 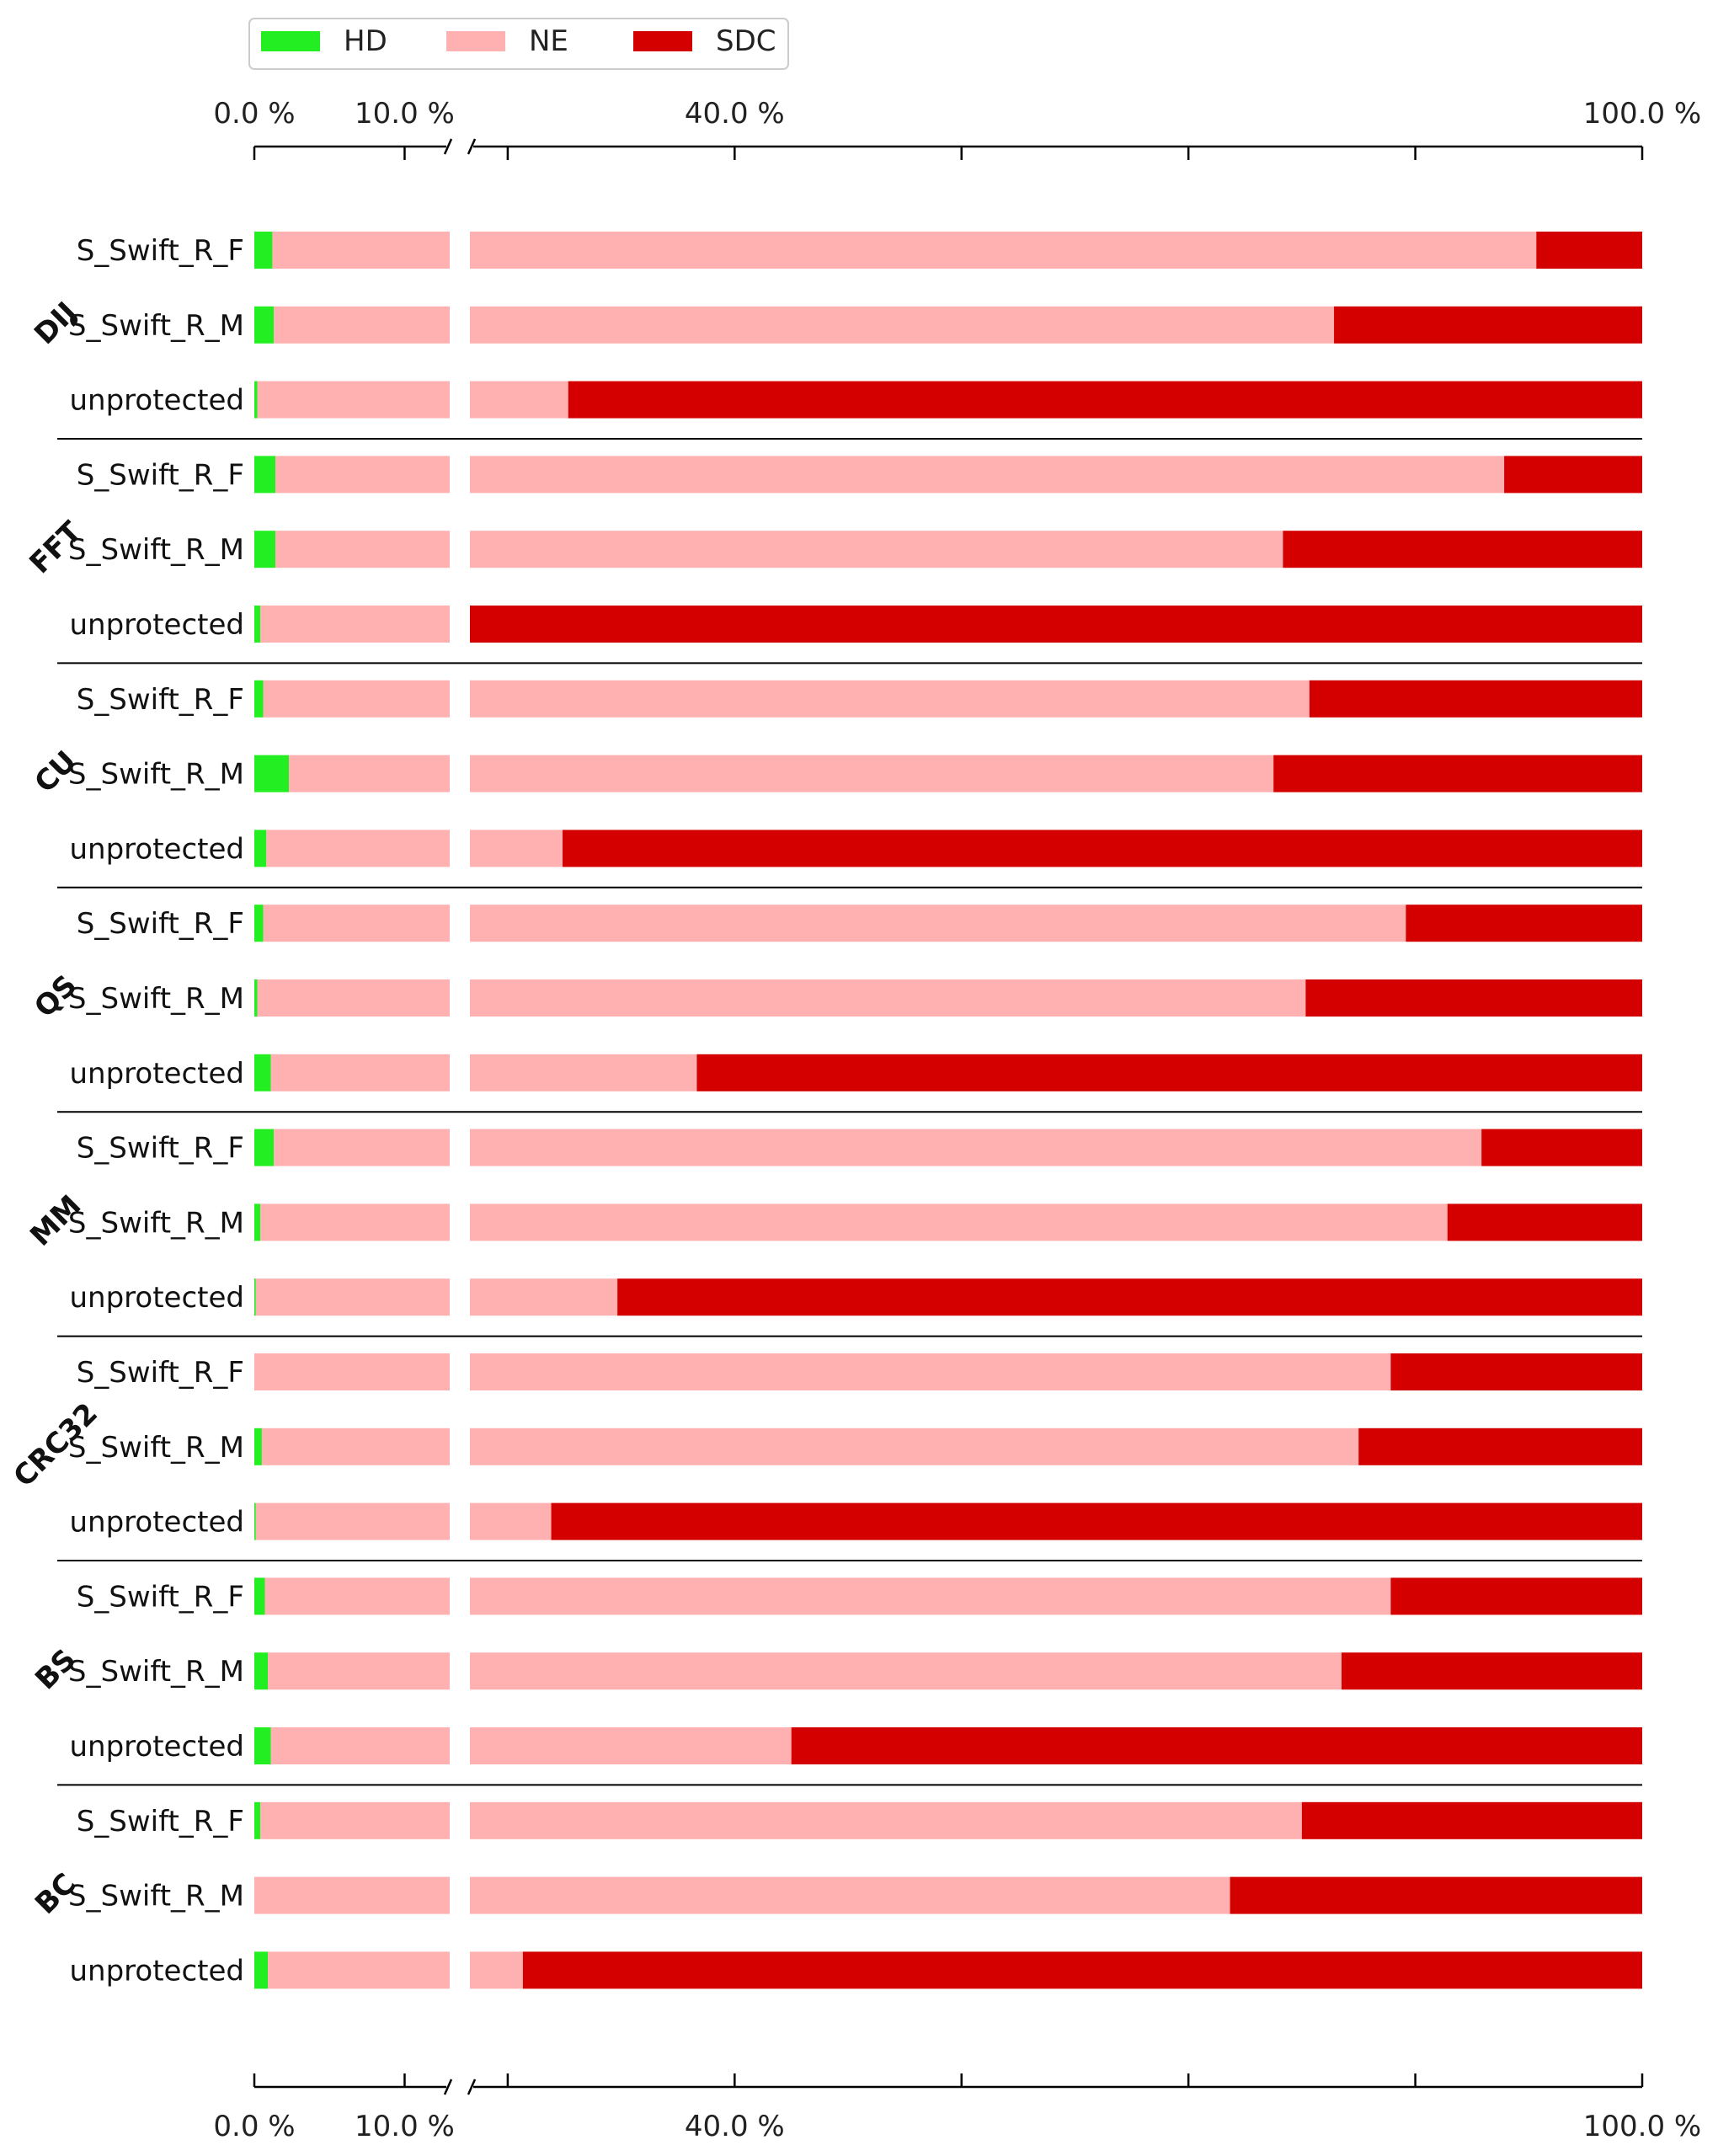 What do you see at coordinates (1642, 2126) in the screenshot?
I see `bottom-axis-tick-label: 100.0 %` at bounding box center [1642, 2126].